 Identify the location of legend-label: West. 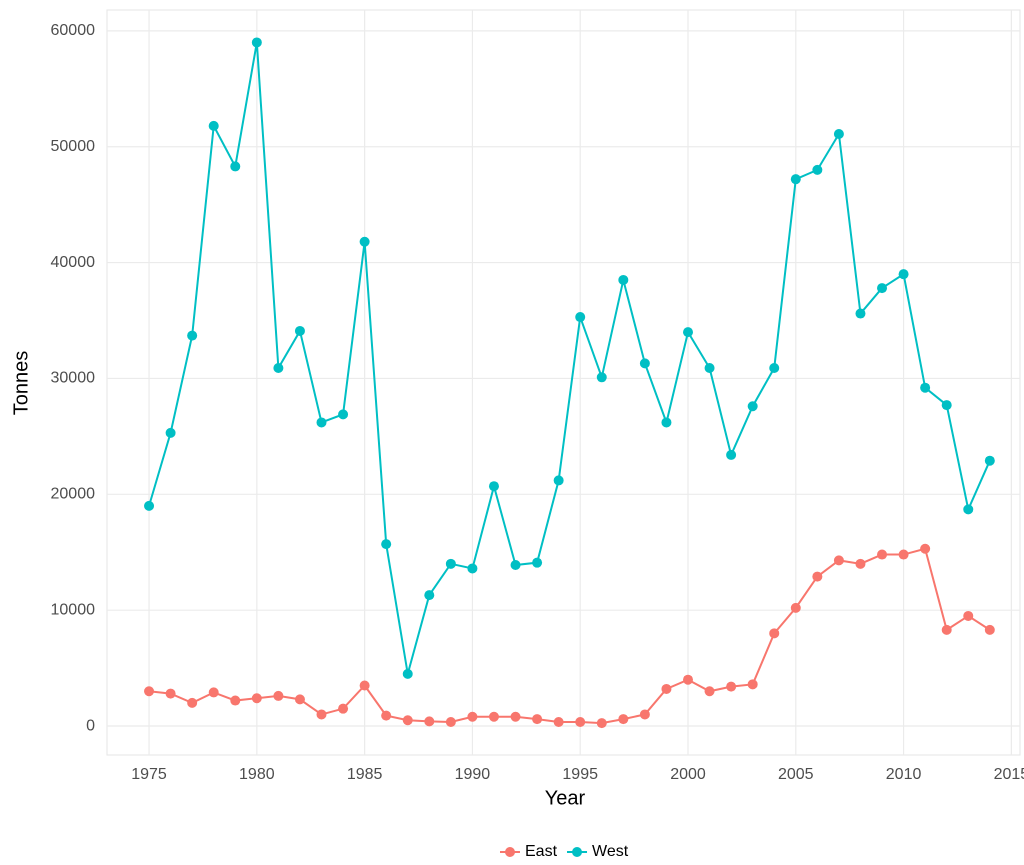
(610, 851).